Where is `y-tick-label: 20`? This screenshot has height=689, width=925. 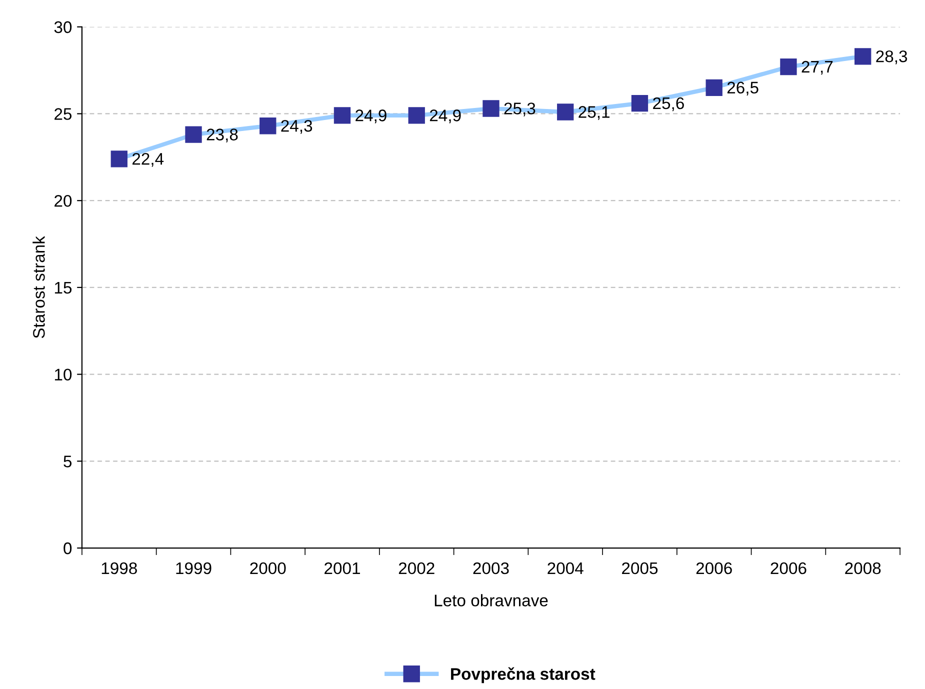
y-tick-label: 20 is located at coordinates (63, 200).